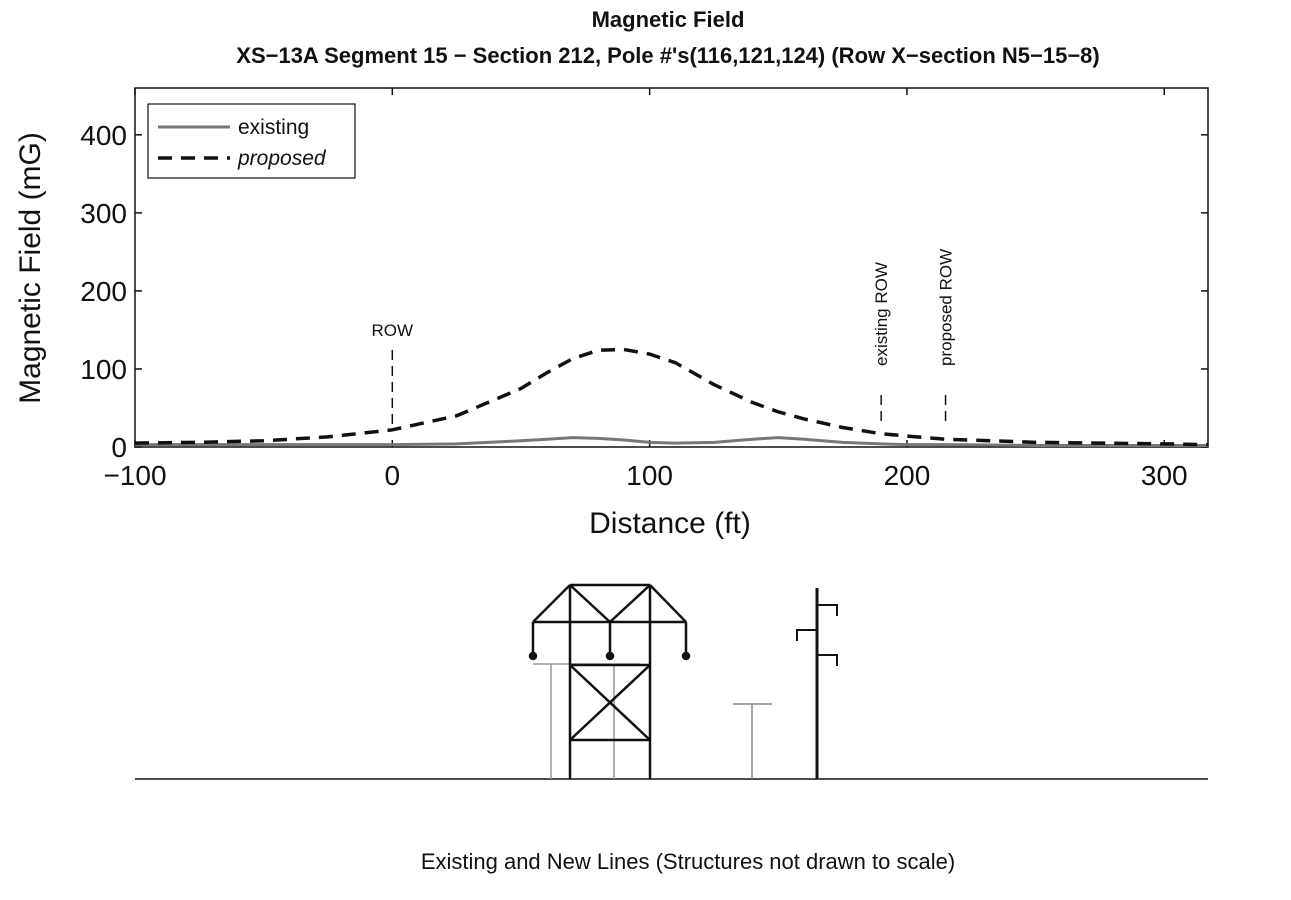 This screenshot has height=900, width=1291. Describe the element at coordinates (907, 475) in the screenshot. I see `x-tick-label: 200` at that location.